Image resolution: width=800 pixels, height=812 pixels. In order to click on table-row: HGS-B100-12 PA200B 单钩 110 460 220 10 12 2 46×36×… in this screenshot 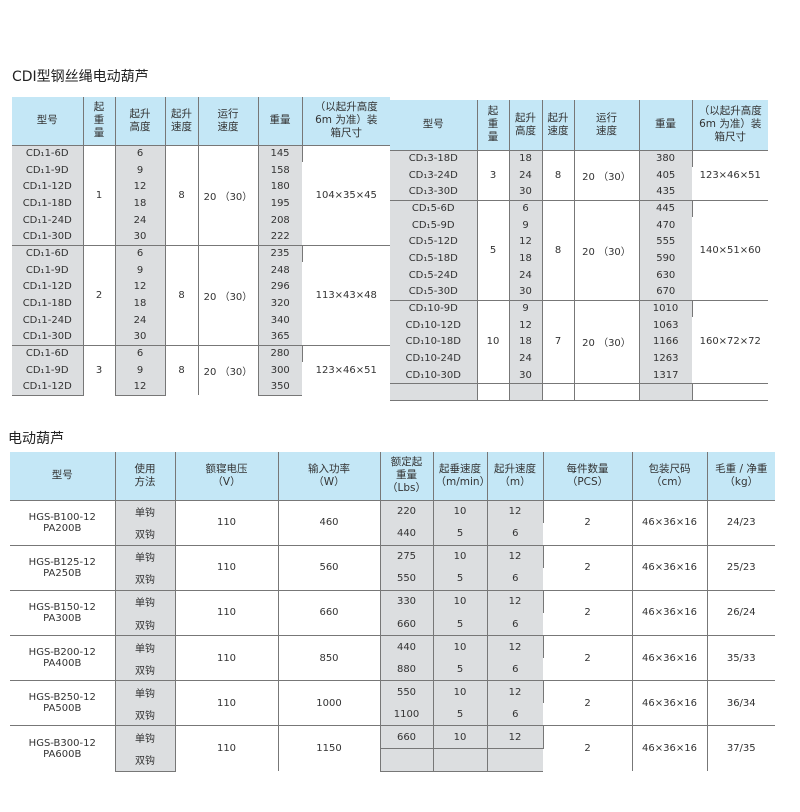, I will do `click(392, 522)`.